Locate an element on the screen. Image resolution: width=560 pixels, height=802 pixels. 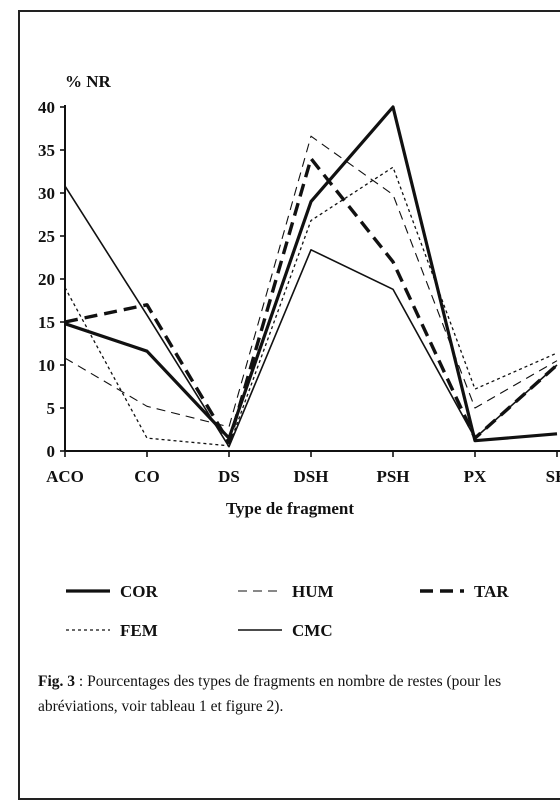
y-tick-label: 25 is located at coordinates (46, 236).